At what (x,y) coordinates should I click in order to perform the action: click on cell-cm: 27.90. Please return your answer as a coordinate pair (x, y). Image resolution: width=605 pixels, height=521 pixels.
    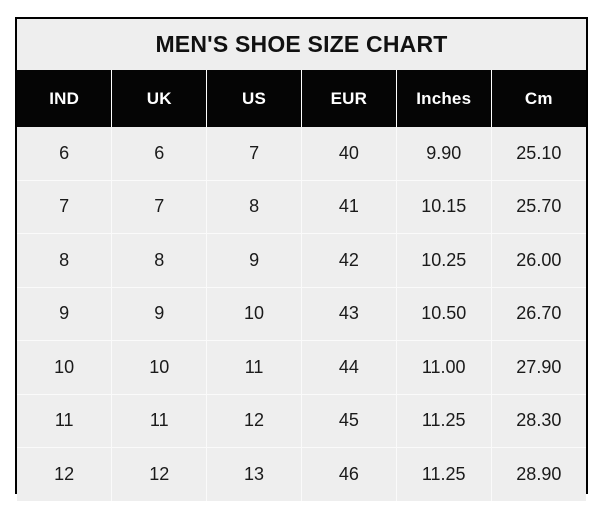
    Looking at the image, I should click on (538, 367).